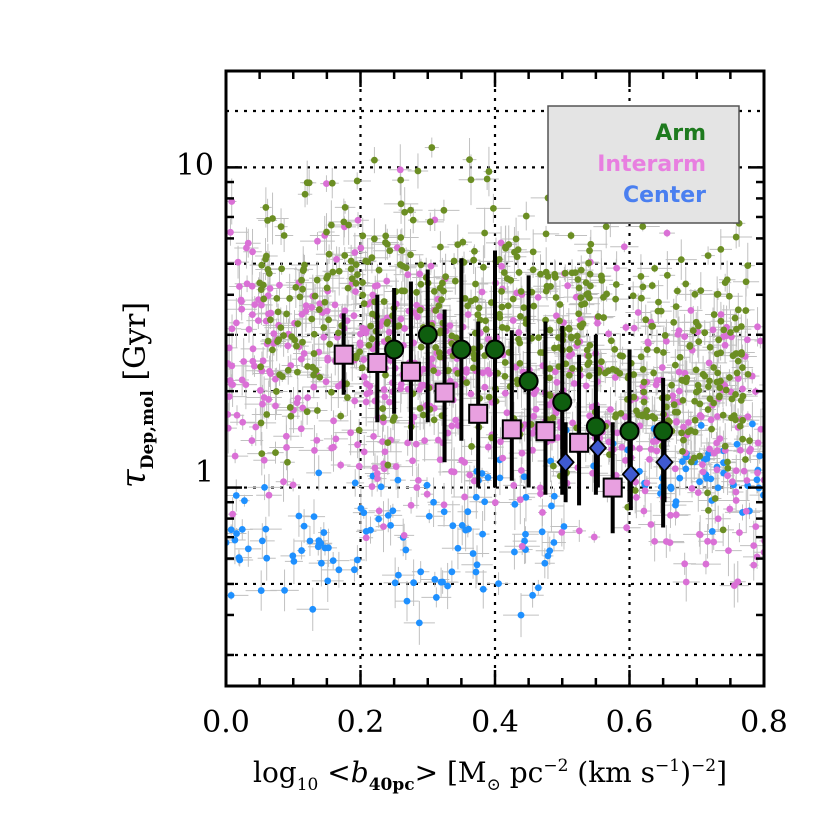 The width and height of the screenshot is (830, 830). What do you see at coordinates (361, 722) in the screenshot?
I see `x-tick-label-1: 0.2` at bounding box center [361, 722].